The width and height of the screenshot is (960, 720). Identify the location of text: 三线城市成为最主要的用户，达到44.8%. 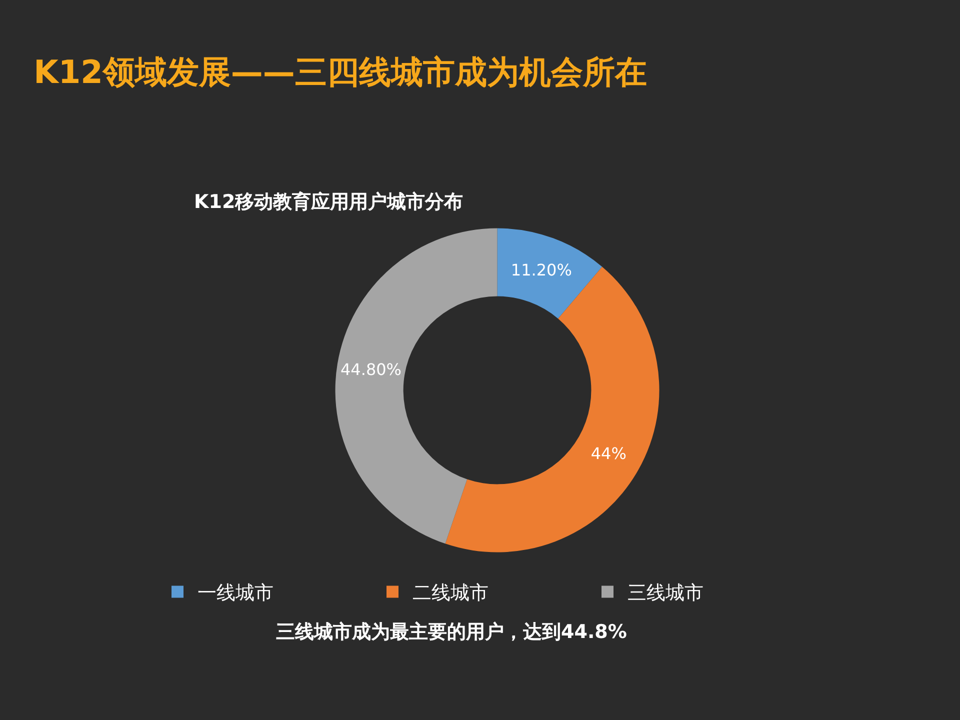
(451, 632).